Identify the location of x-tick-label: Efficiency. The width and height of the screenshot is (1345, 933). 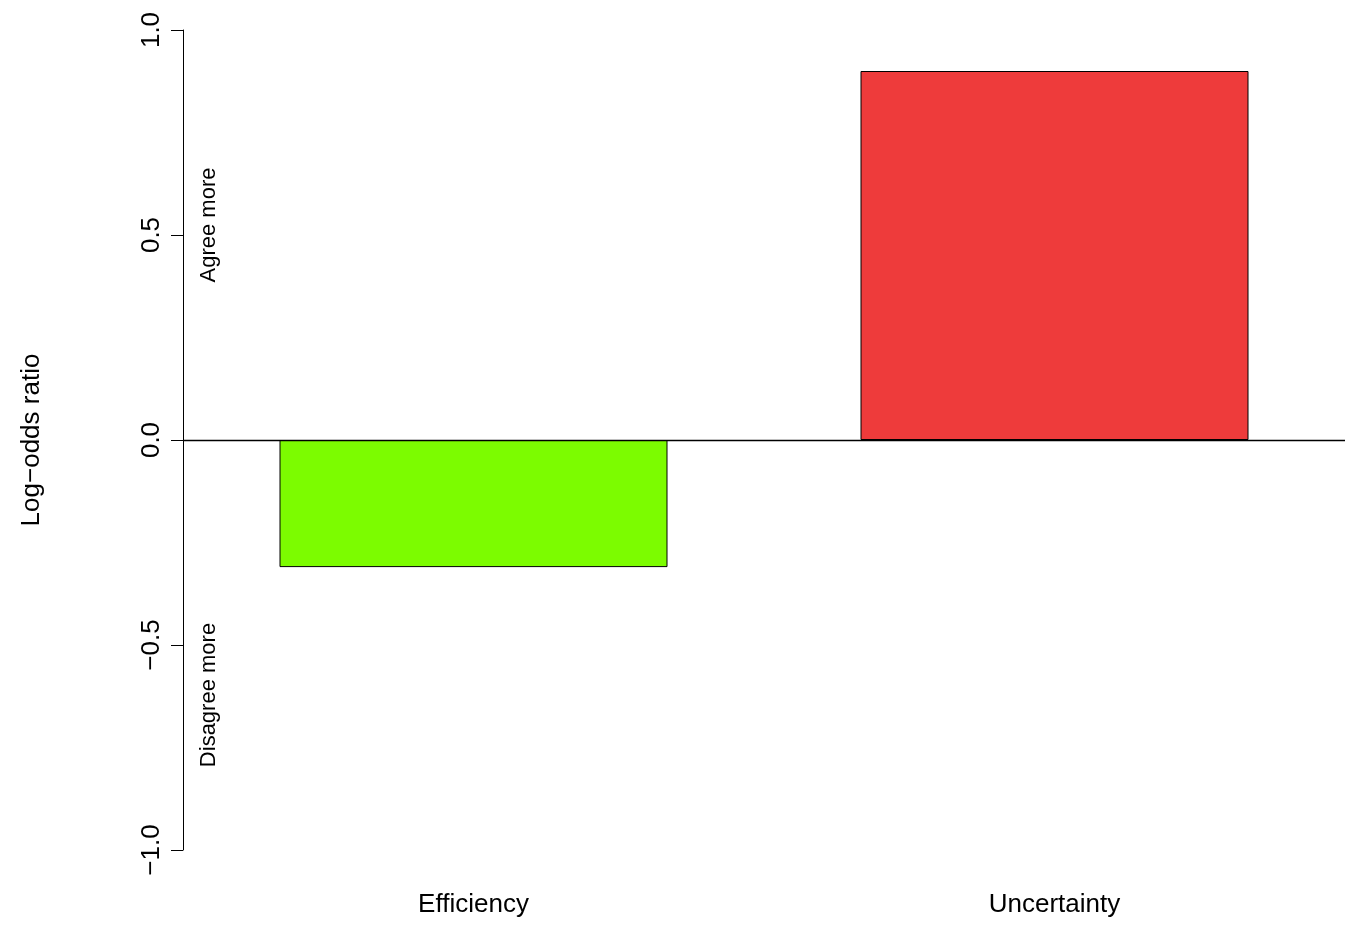
(473, 903).